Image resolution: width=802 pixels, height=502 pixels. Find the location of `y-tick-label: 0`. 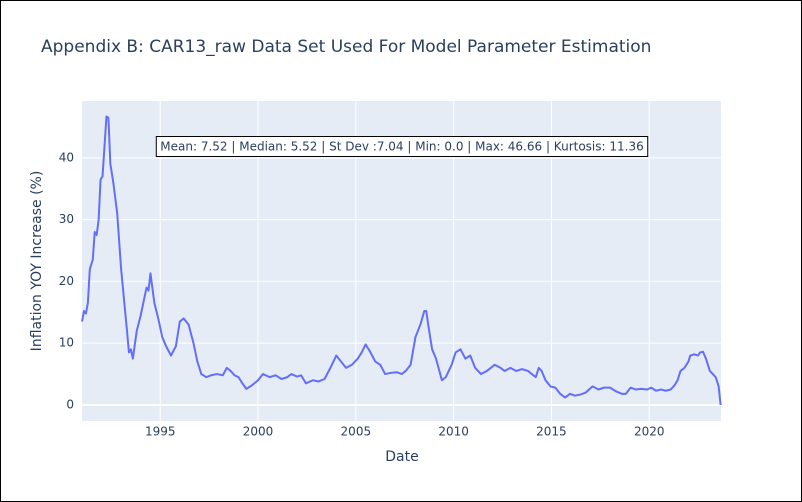

y-tick-label: 0 is located at coordinates (70, 404).